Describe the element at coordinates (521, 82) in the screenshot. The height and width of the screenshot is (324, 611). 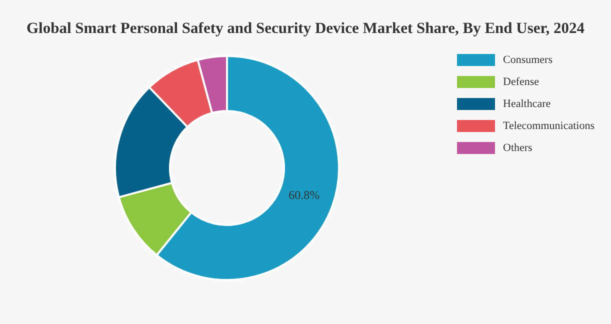
I see `legend-label: Defense` at that location.